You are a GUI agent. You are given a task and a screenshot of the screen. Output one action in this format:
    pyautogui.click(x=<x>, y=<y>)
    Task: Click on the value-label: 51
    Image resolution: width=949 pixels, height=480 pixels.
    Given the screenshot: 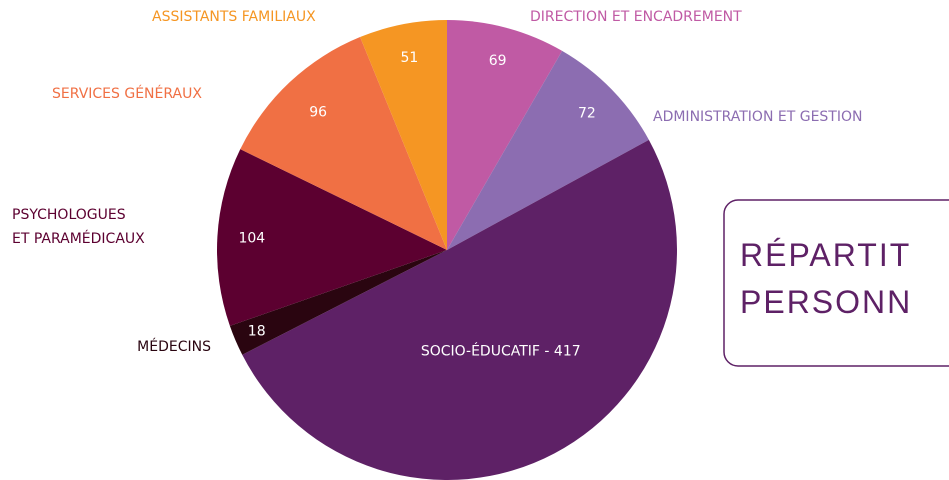 What is the action you would take?
    pyautogui.click(x=409, y=58)
    